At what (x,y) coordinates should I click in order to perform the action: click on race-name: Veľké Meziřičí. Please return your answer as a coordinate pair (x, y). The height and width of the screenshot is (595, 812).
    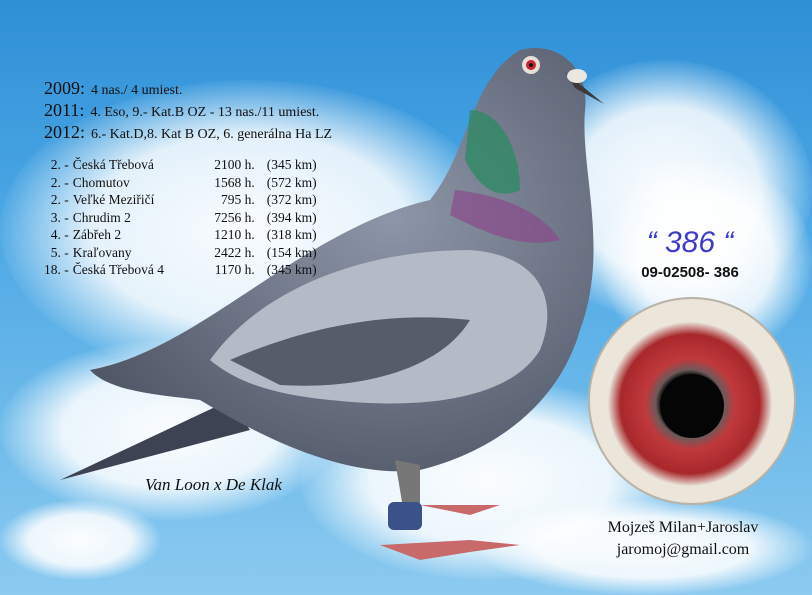
    Looking at the image, I should click on (113, 199).